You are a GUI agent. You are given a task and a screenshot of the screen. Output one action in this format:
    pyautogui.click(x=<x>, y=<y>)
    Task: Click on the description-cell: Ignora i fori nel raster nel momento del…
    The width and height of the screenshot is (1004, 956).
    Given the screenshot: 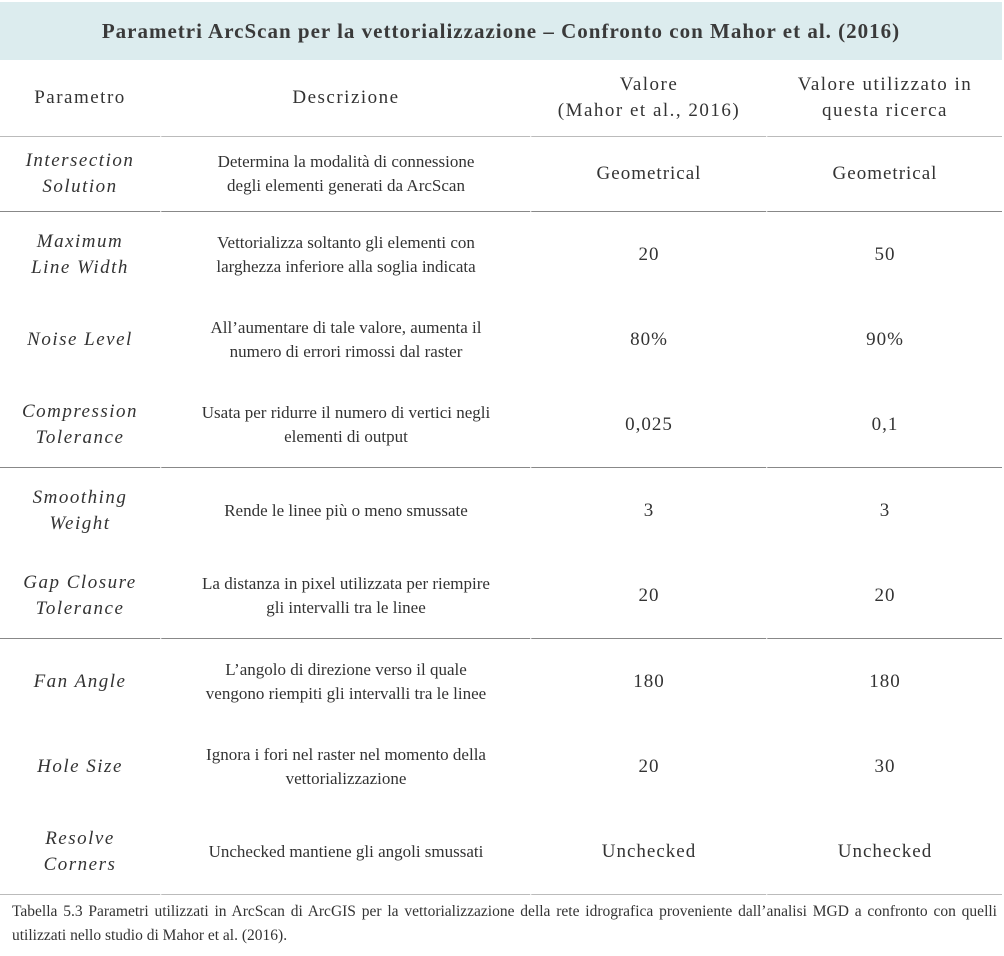 What is the action you would take?
    pyautogui.click(x=345, y=766)
    